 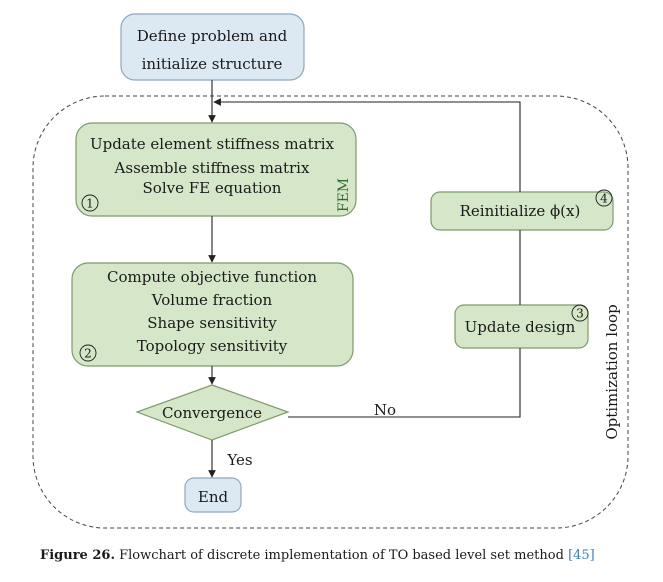 I want to click on fe-badge, so click(x=90, y=203).